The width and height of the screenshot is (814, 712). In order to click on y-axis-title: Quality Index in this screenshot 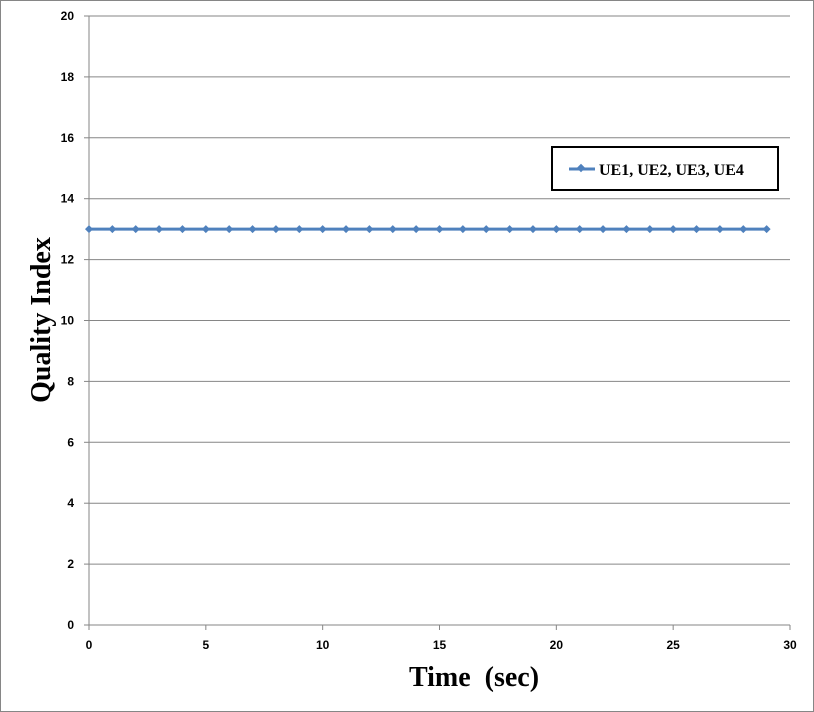, I will do `click(41, 320)`.